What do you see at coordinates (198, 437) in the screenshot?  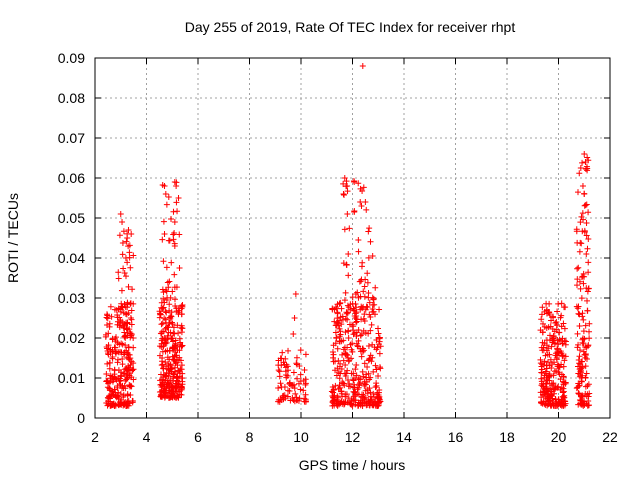 I see `x-tick-label: 6` at bounding box center [198, 437].